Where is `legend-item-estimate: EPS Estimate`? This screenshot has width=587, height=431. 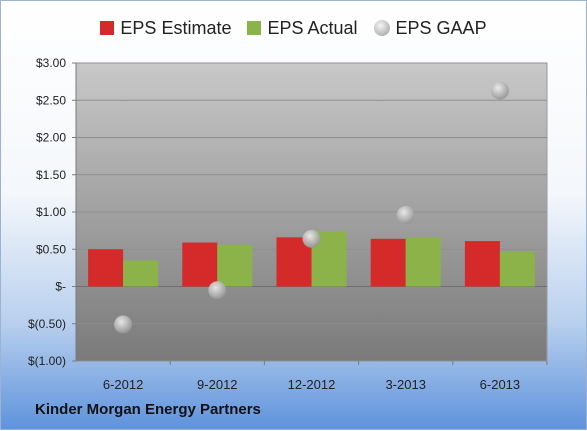
legend-item-estimate: EPS Estimate is located at coordinates (165, 28).